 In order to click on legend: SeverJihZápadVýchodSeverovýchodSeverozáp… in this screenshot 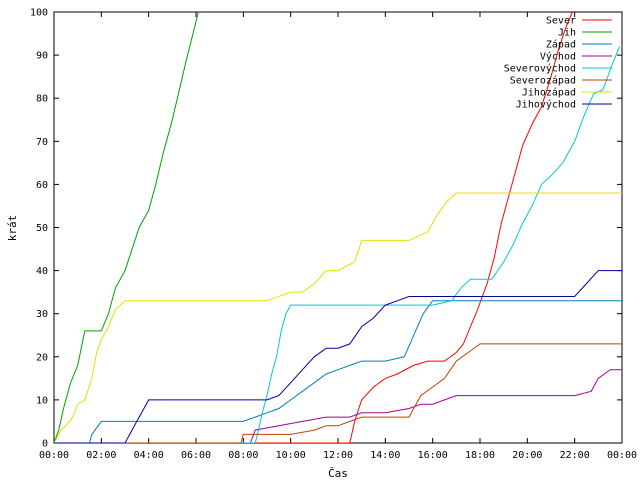, I will do `click(558, 63)`.